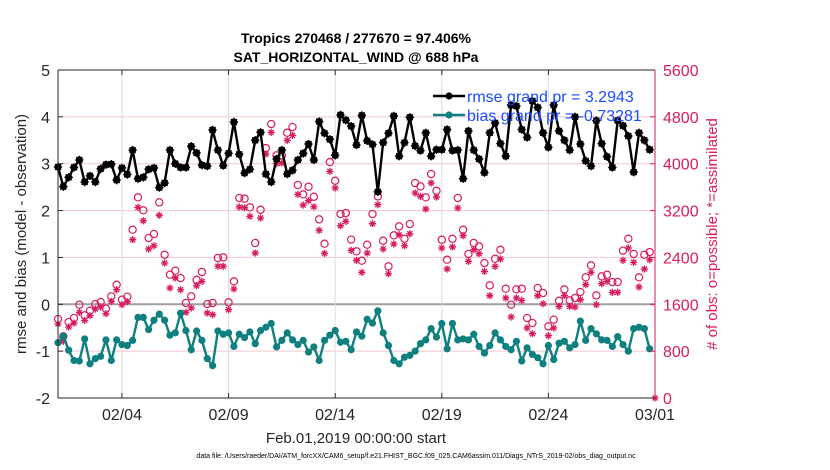  Describe the element at coordinates (548, 415) in the screenshot. I see `x-tick-label: 02/24` at that location.